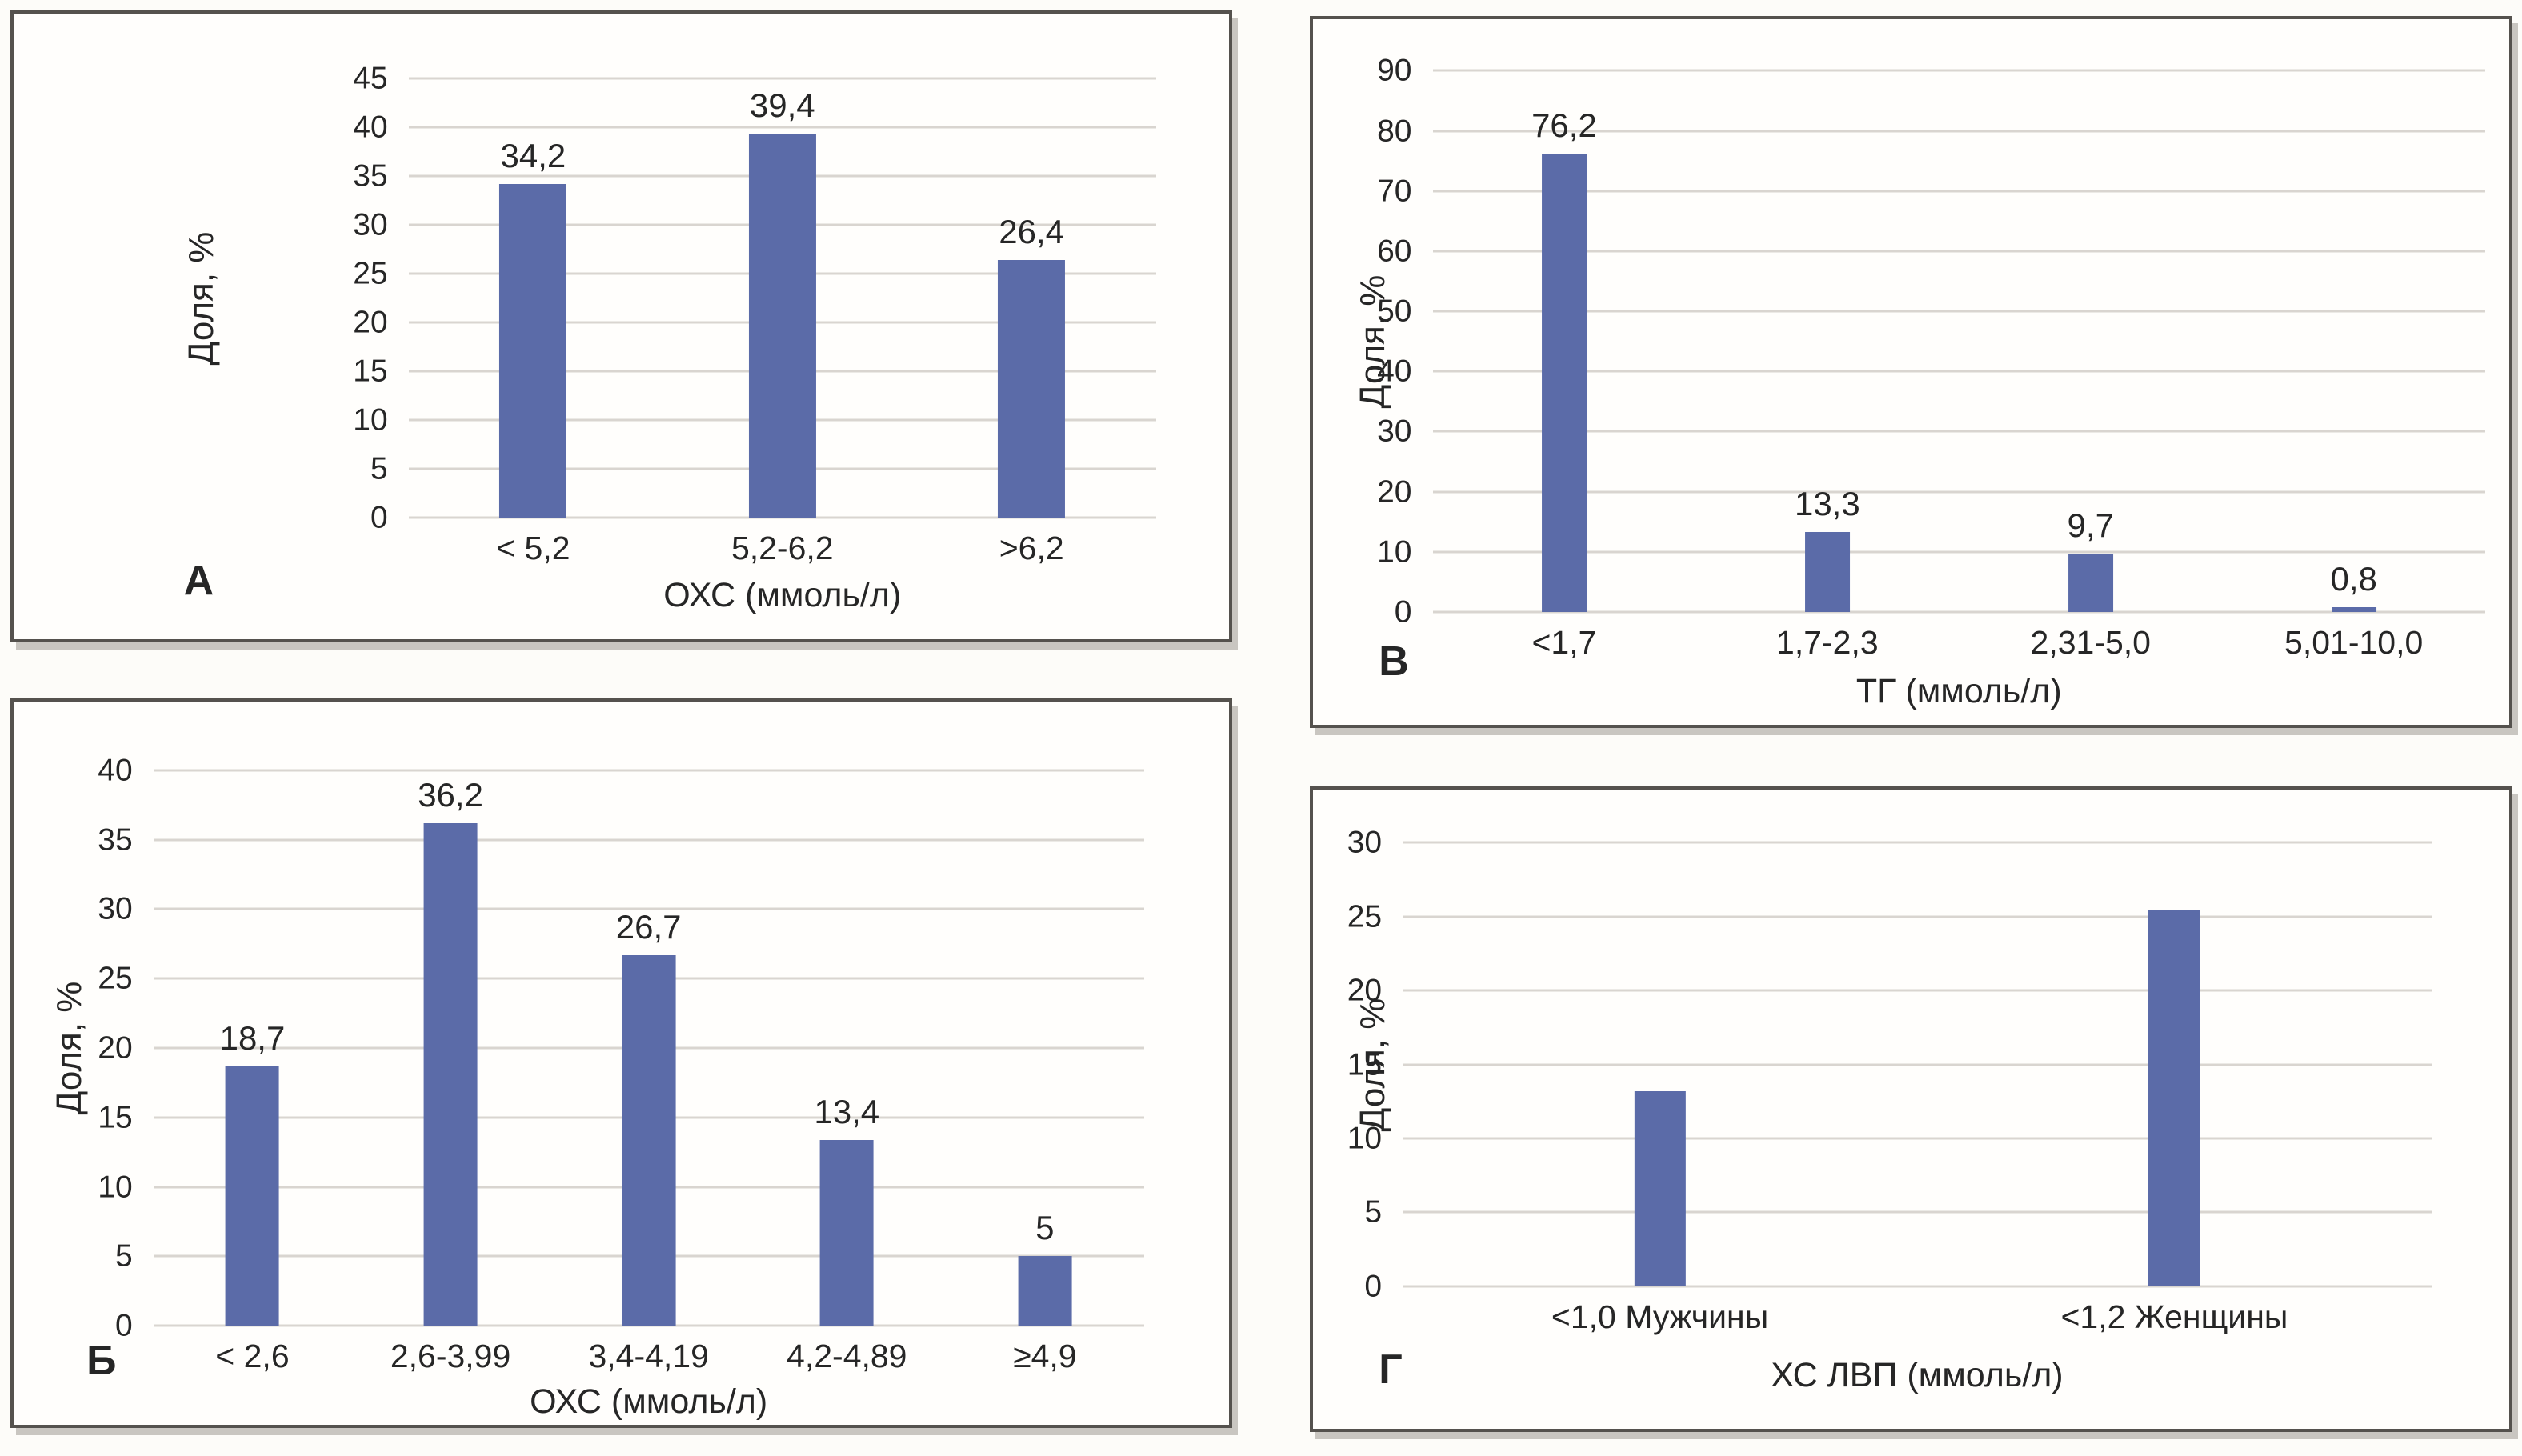 The height and width of the screenshot is (1456, 2522). Describe the element at coordinates (1045, 1356) in the screenshot. I see `x-axis-category-label: ≥4,9` at that location.